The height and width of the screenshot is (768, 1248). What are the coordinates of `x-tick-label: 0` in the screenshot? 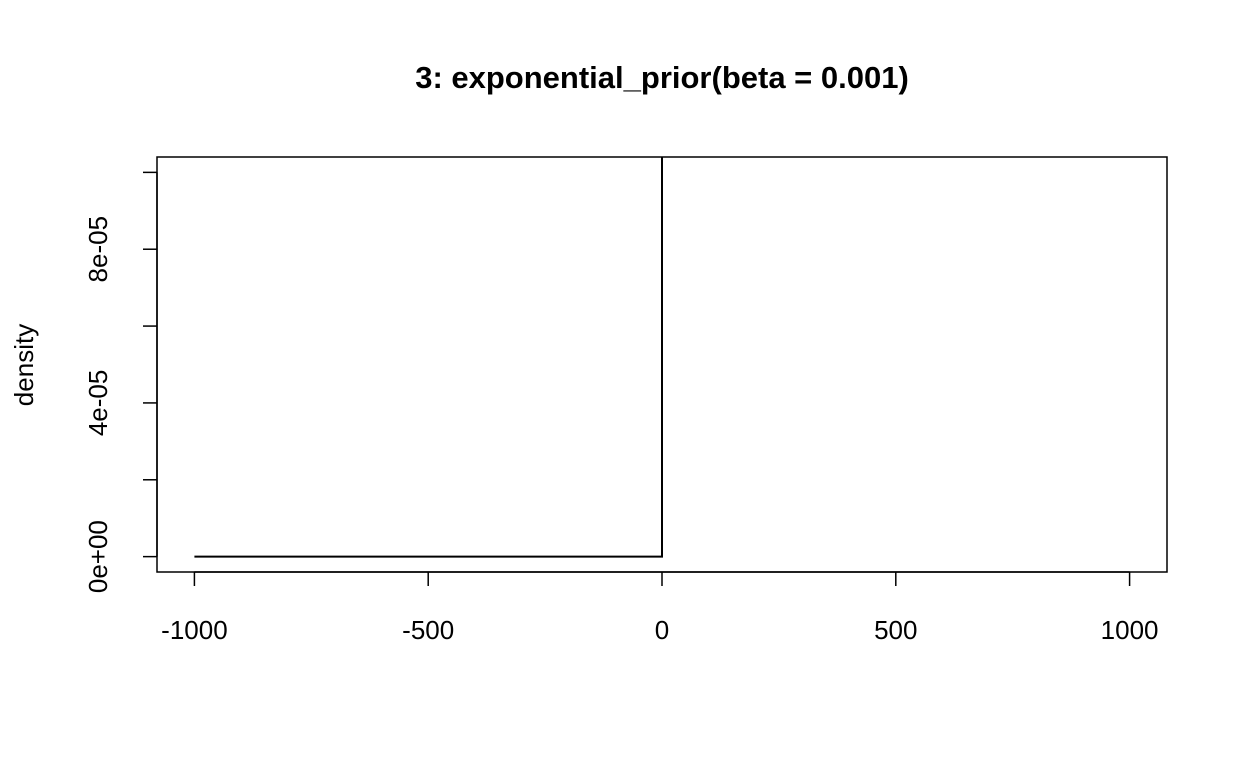 It's located at (662, 630).